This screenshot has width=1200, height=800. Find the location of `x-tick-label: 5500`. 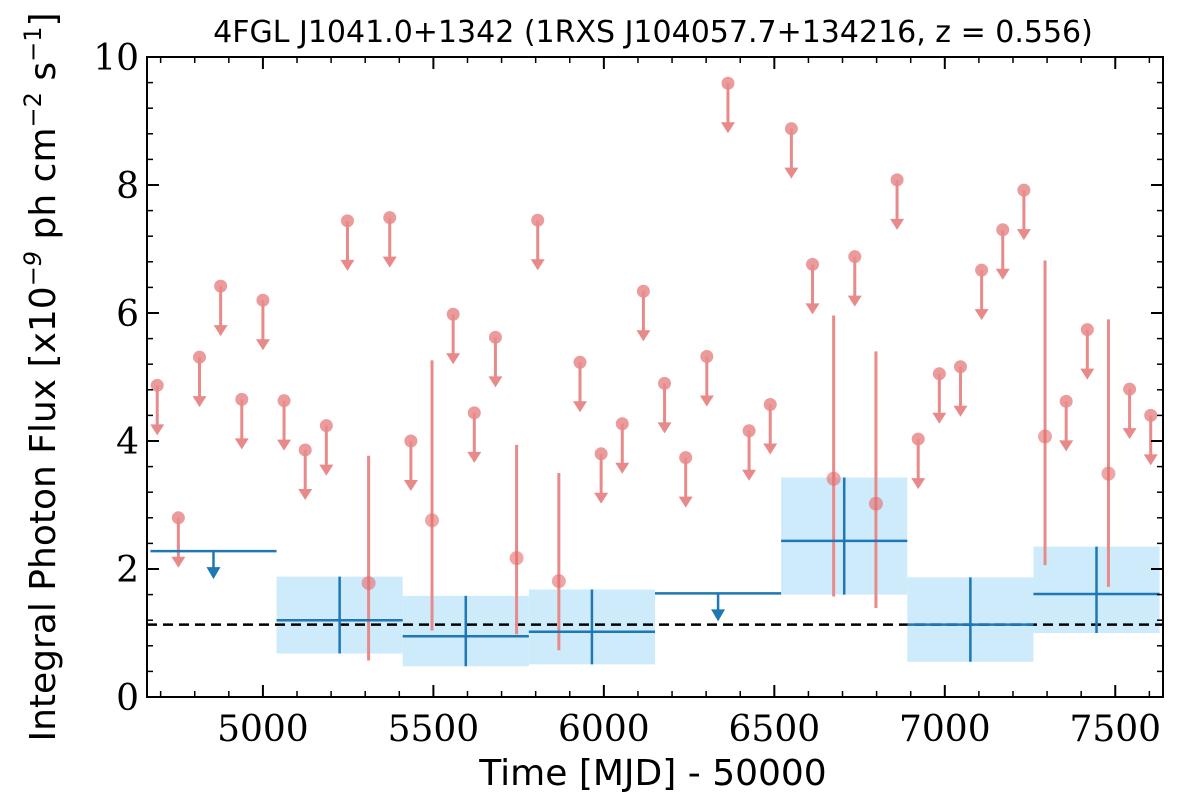

x-tick-label: 5500 is located at coordinates (434, 729).